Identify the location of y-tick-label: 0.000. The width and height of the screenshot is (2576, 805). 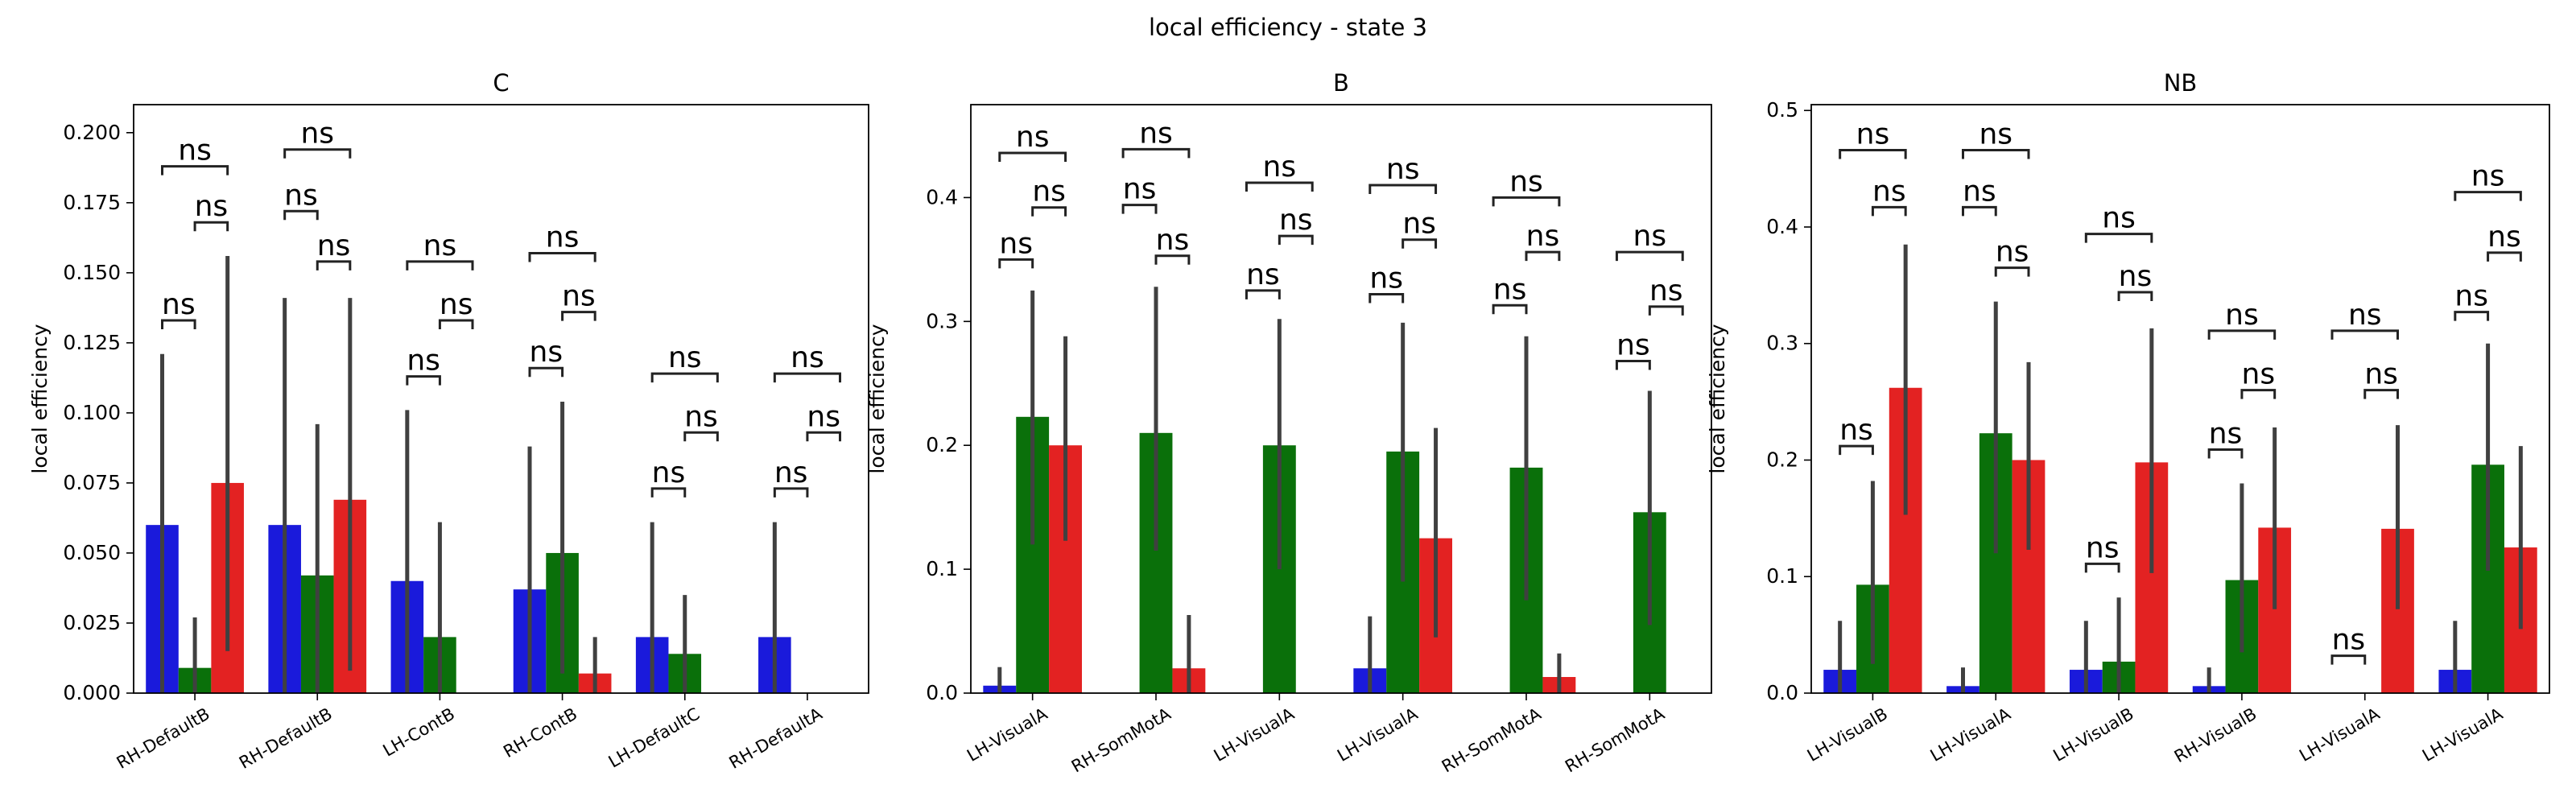
(92, 692).